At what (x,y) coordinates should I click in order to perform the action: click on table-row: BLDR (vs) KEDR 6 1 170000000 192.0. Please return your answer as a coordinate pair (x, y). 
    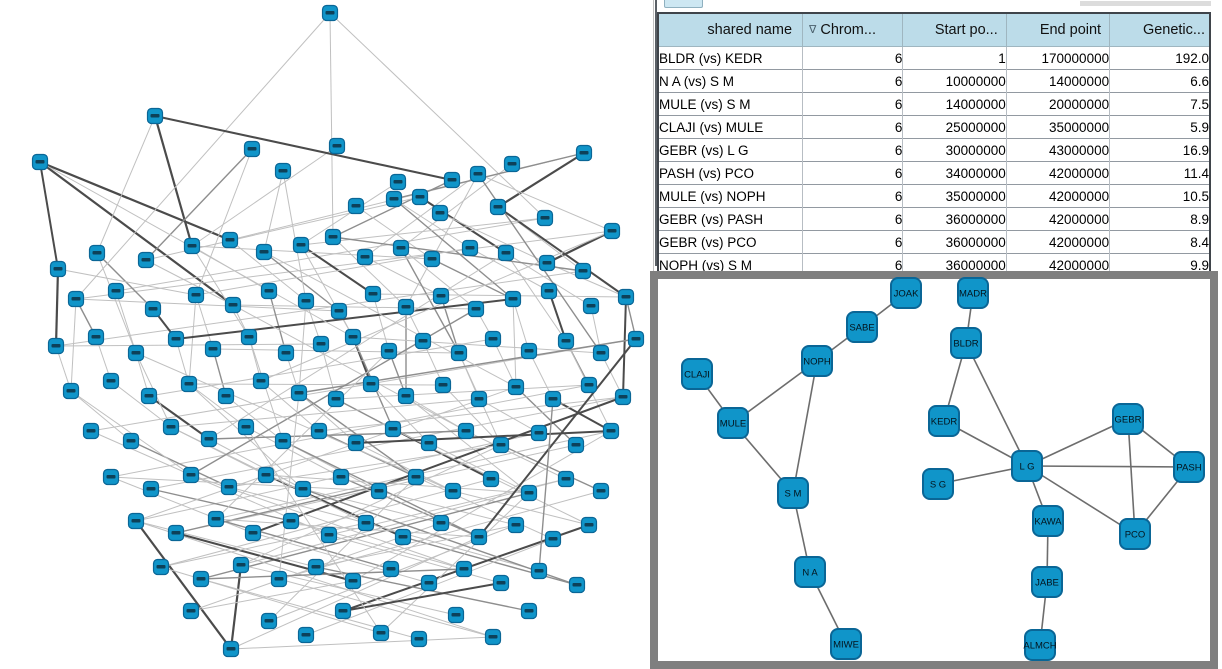
    Looking at the image, I should click on (934, 58).